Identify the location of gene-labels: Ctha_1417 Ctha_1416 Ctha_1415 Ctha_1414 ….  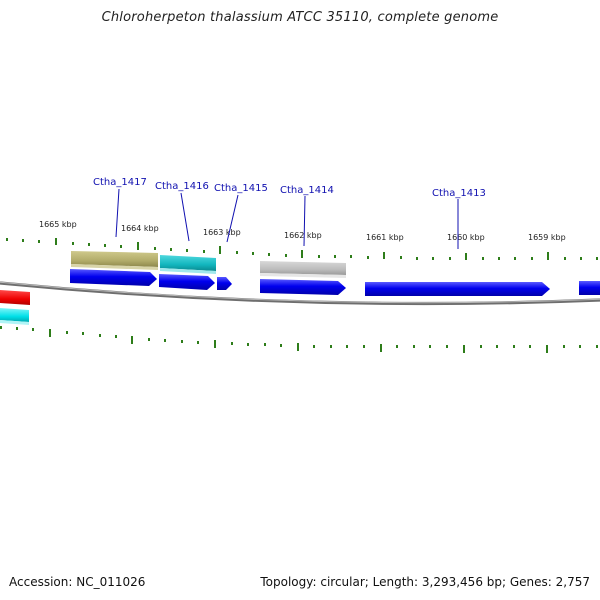
(289, 188).